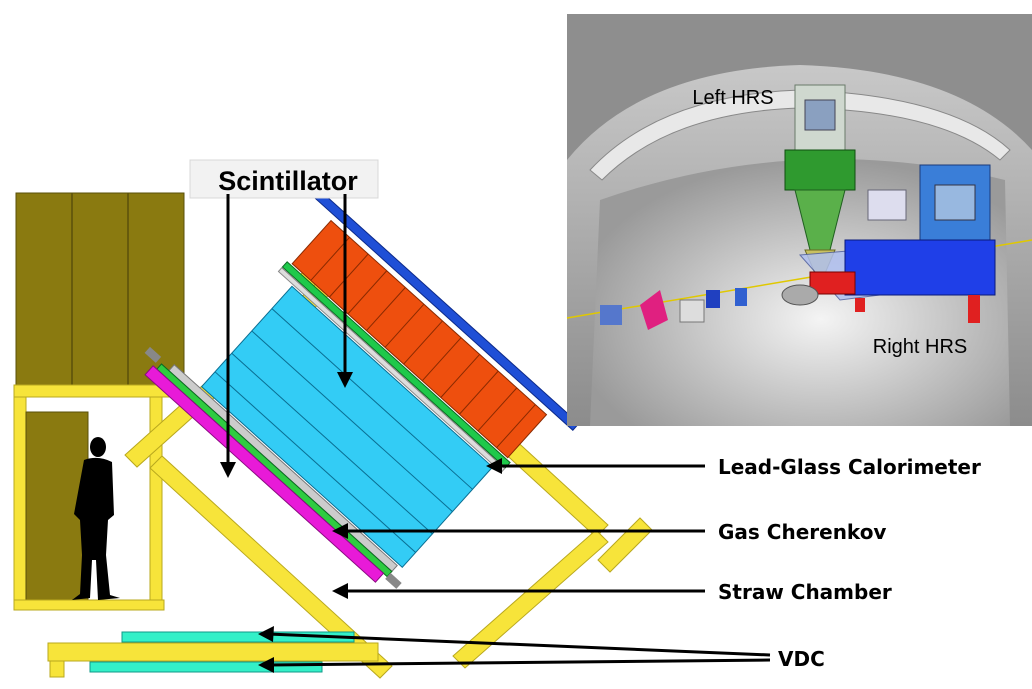 This screenshot has width=1032, height=689. I want to click on lead-glass-label: Lead-Glass Calorimeter, so click(849, 467).